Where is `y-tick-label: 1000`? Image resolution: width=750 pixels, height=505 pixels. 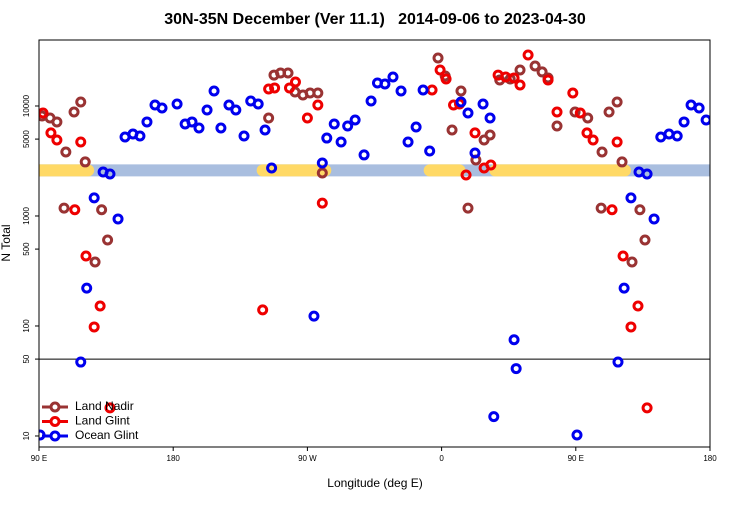
y-tick-label: 1000 is located at coordinates (26, 216).